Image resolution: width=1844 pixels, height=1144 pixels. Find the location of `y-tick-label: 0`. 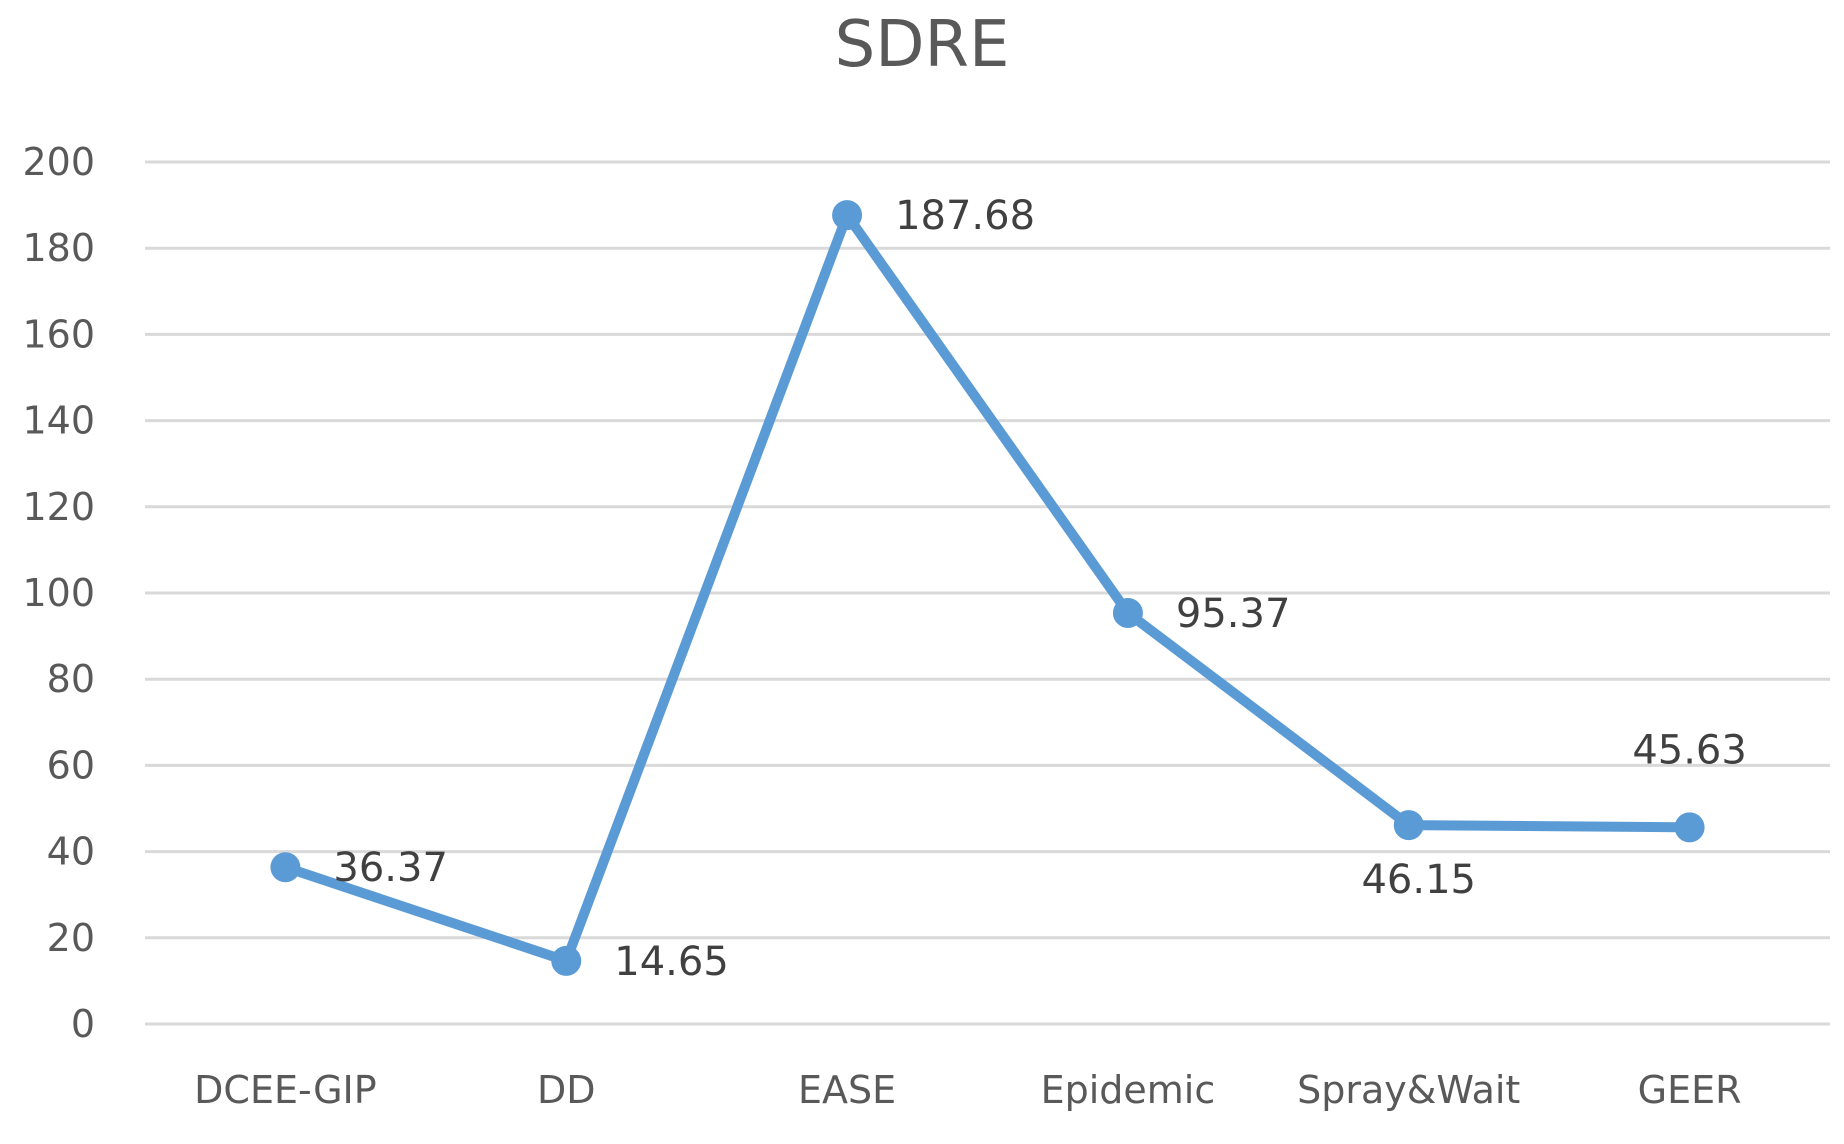

y-tick-label: 0 is located at coordinates (83, 1024).